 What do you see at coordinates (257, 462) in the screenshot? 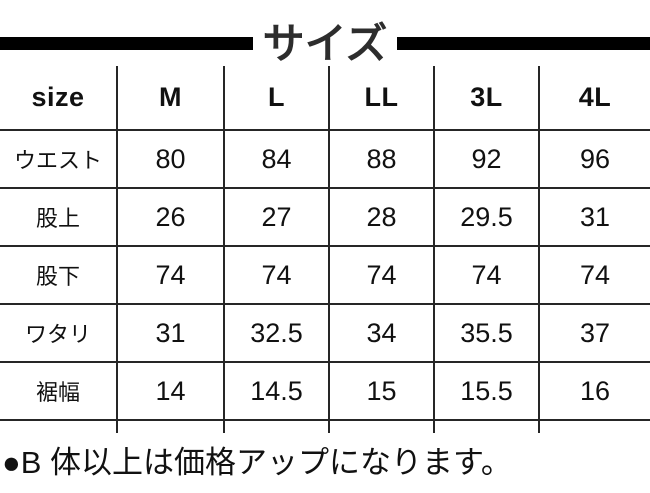
I see `price-note: ●B 体以上は価格アップになります。` at bounding box center [257, 462].